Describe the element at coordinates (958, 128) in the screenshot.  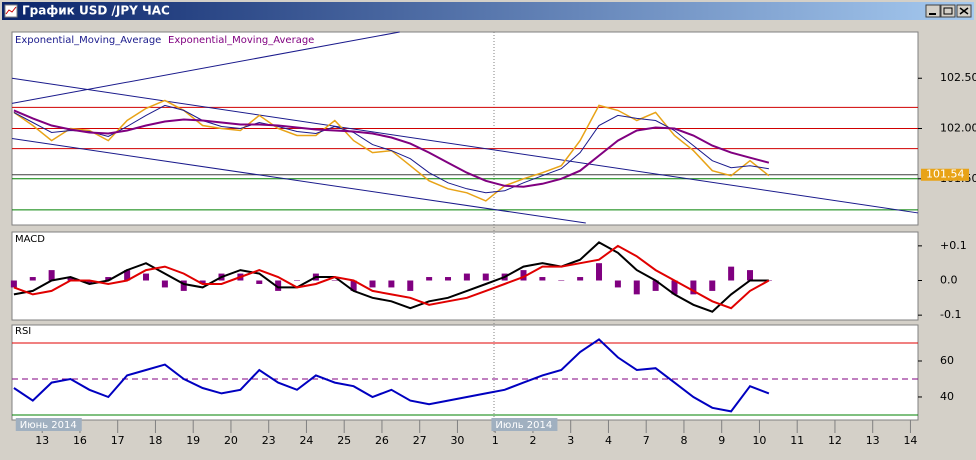
I see `y-tick-label: 102.00` at that location.